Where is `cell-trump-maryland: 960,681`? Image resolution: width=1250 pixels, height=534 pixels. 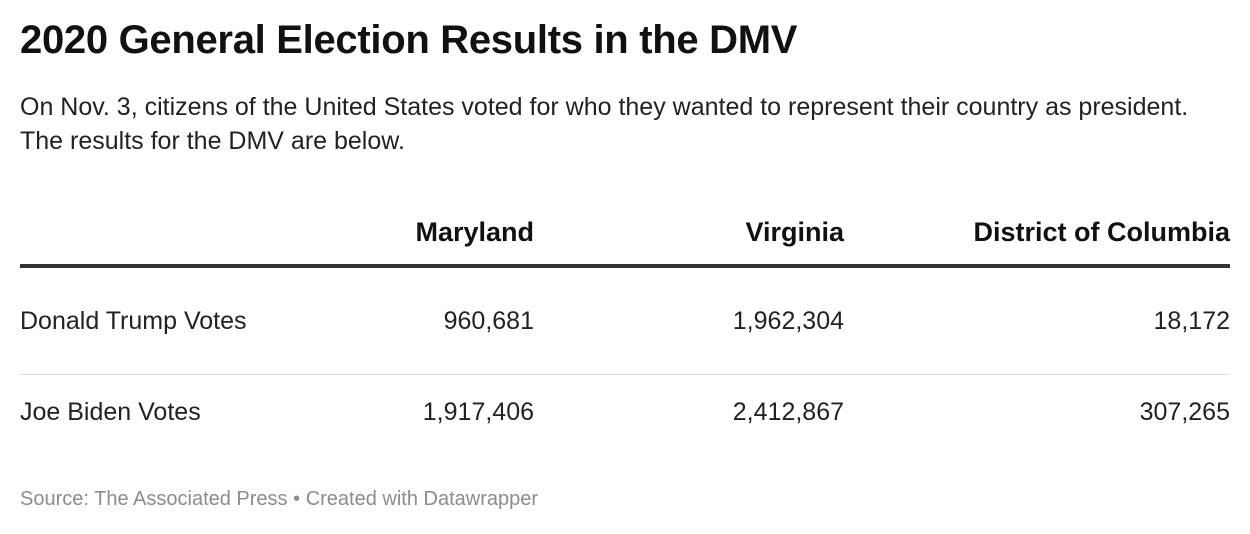 cell-trump-maryland: 960,681 is located at coordinates (392, 320).